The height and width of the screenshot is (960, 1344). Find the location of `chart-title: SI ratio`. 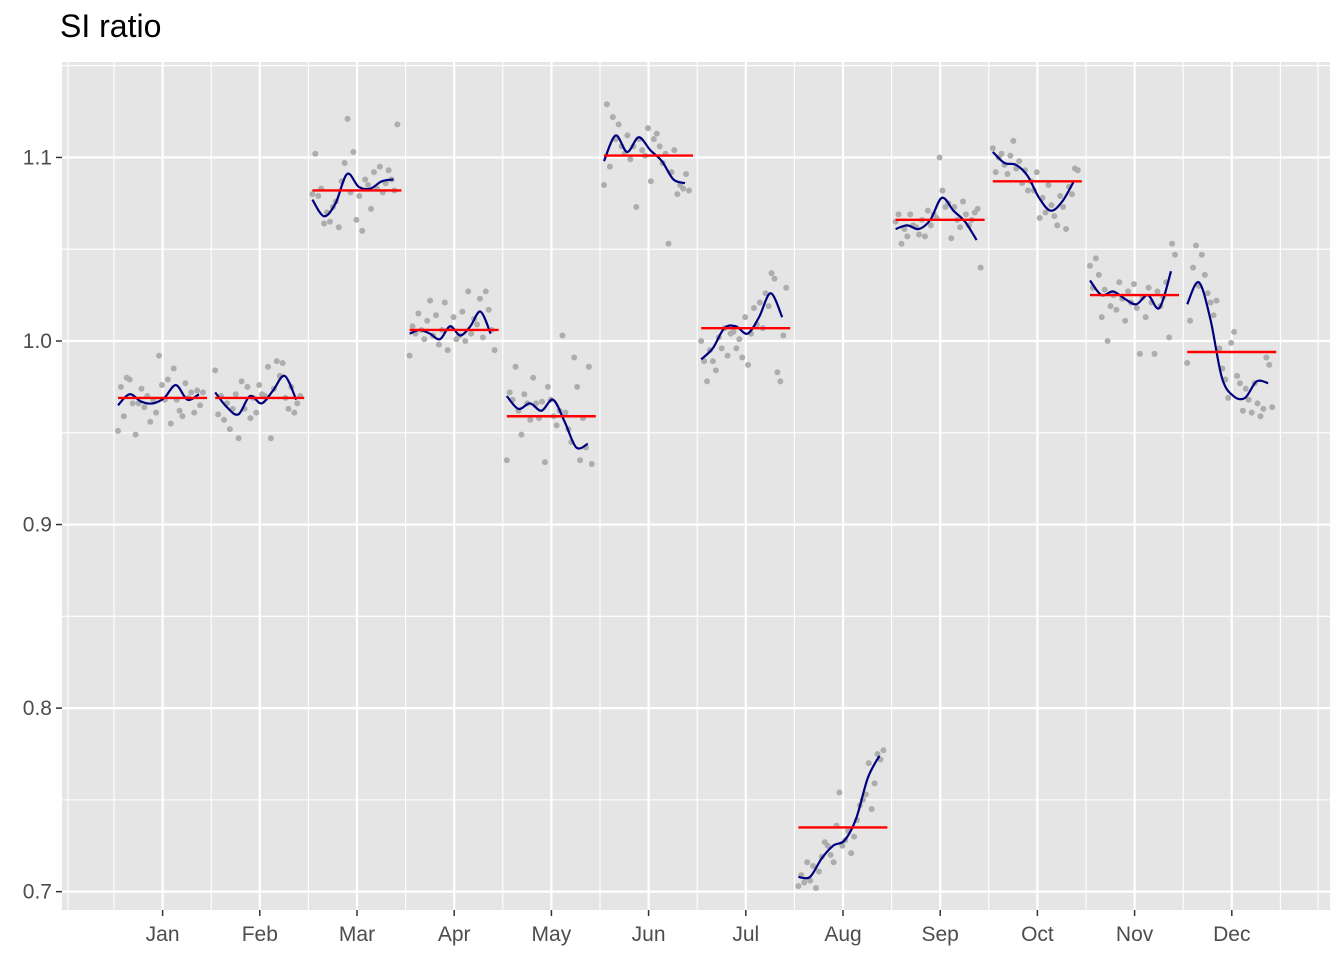

chart-title: SI ratio is located at coordinates (111, 26).